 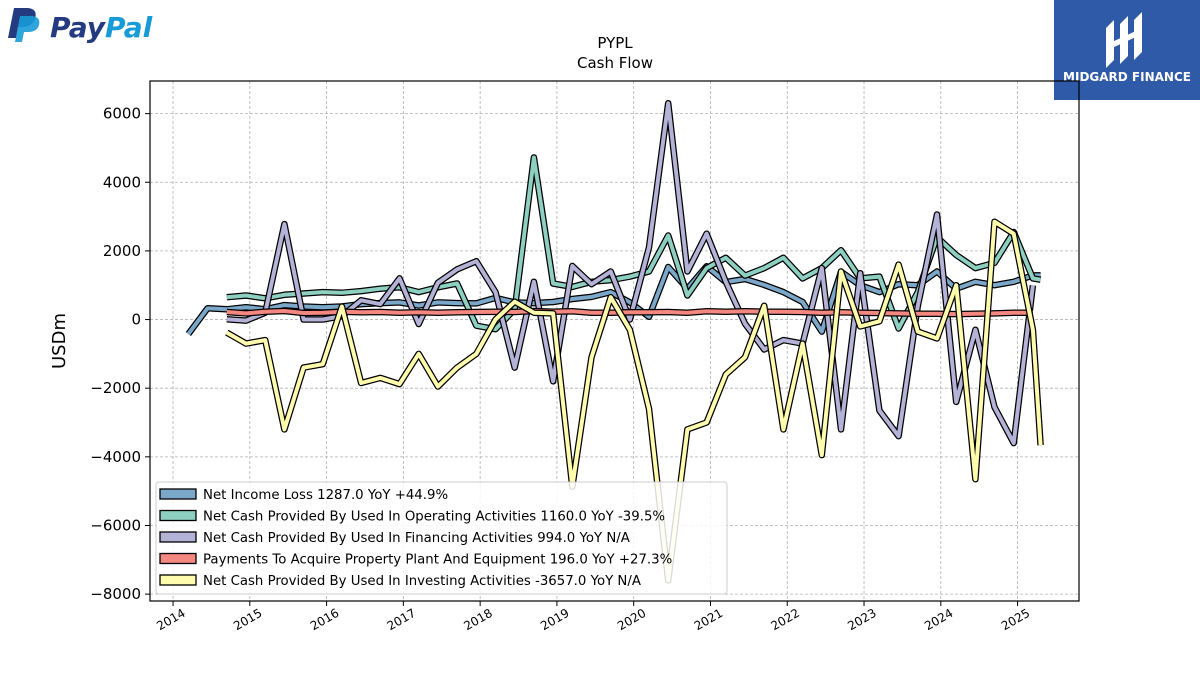 I want to click on paypal-logo: PayPal, so click(x=84, y=24).